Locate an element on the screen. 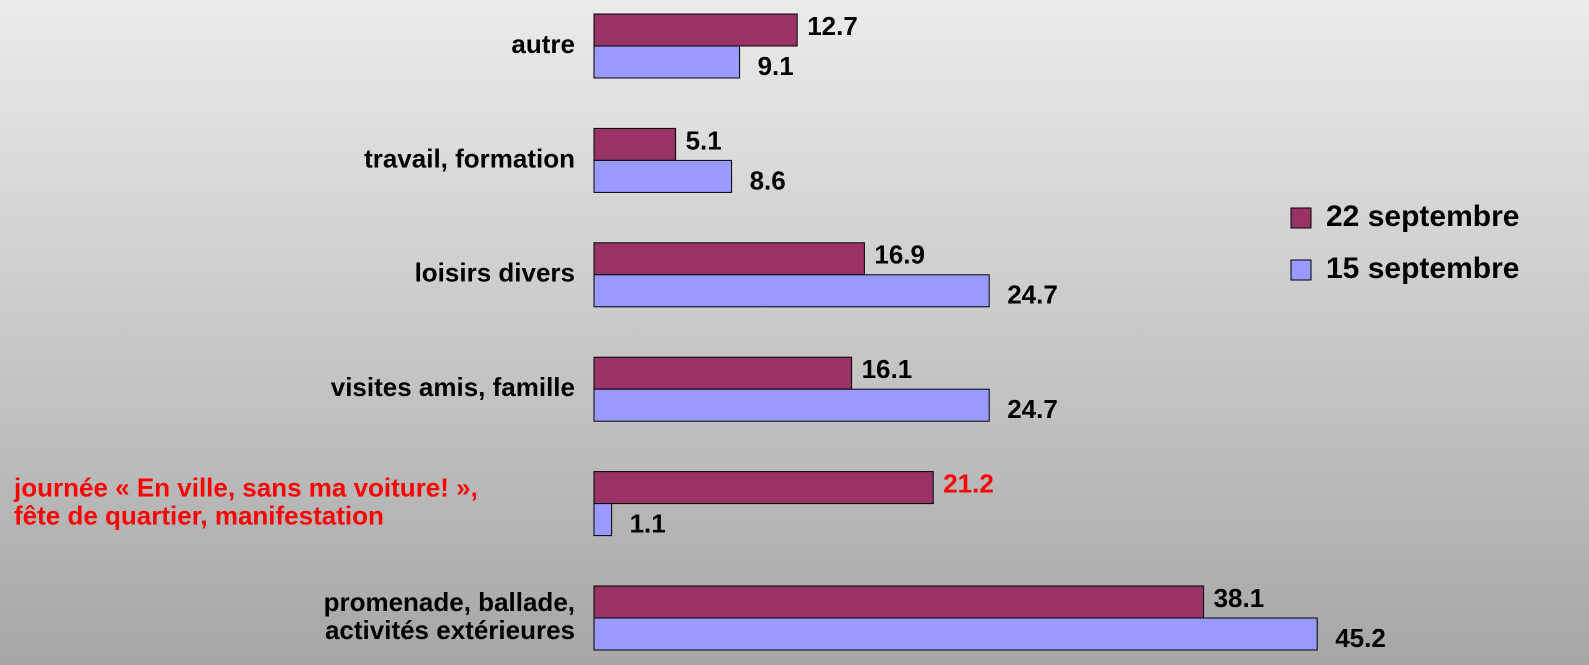 The height and width of the screenshot is (665, 1589). legend-label: 22 septembre is located at coordinates (1422, 216).